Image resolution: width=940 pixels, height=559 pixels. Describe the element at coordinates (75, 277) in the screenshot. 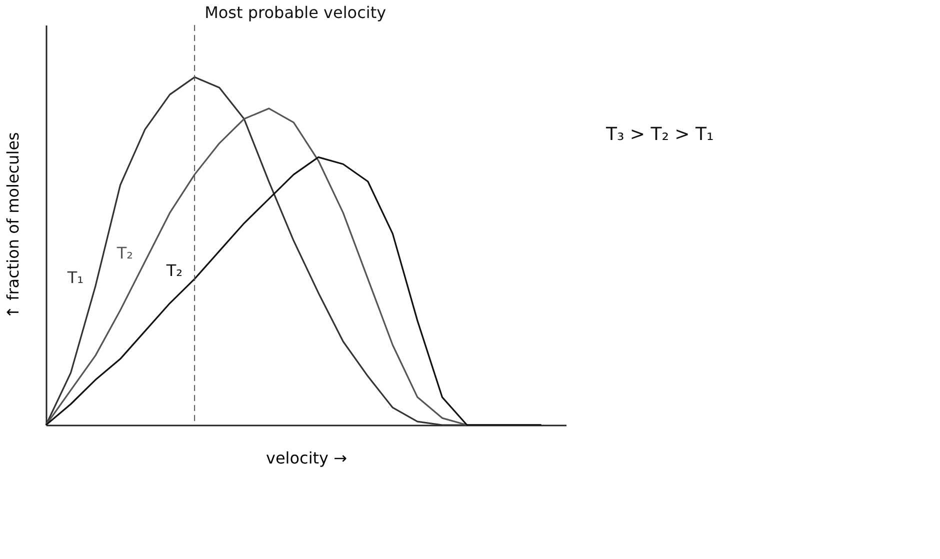

I see `series-label: T₁` at that location.